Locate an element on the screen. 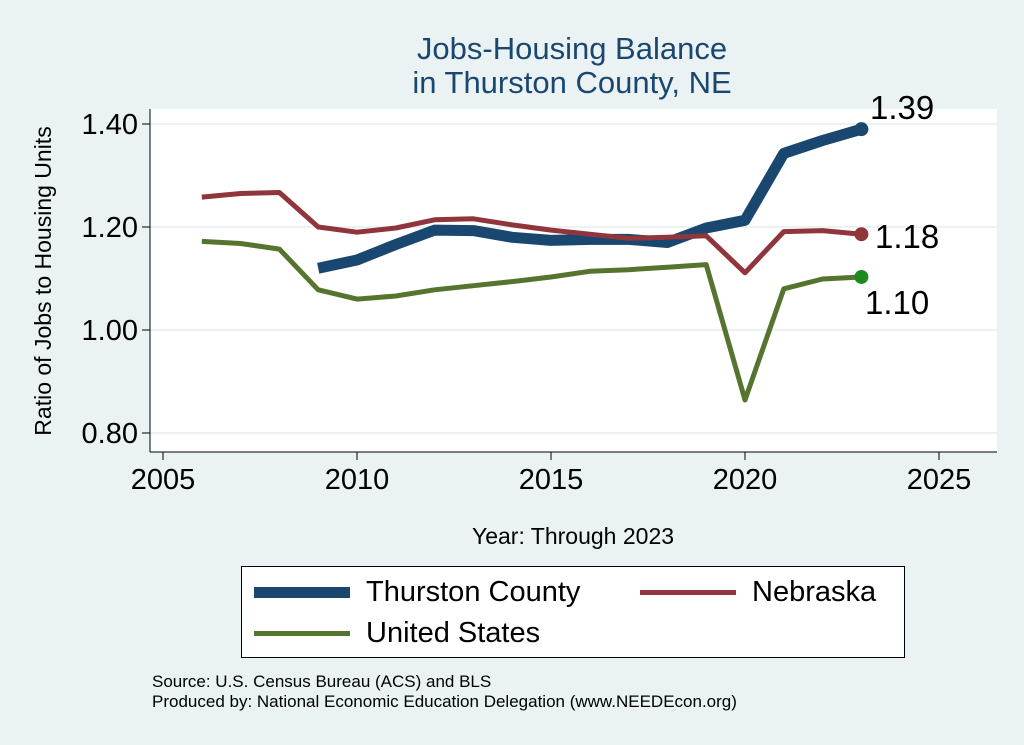 The image size is (1024, 745). chart-title-line2: in Thurston County, NE is located at coordinates (572, 82).